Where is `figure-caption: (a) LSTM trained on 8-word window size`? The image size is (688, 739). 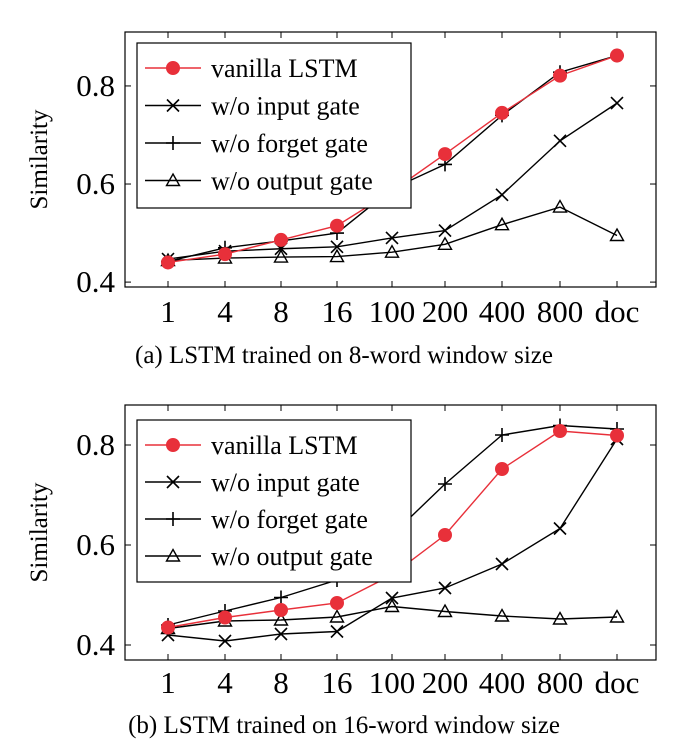 figure-caption: (a) LSTM trained on 8-word window size is located at coordinates (344, 355).